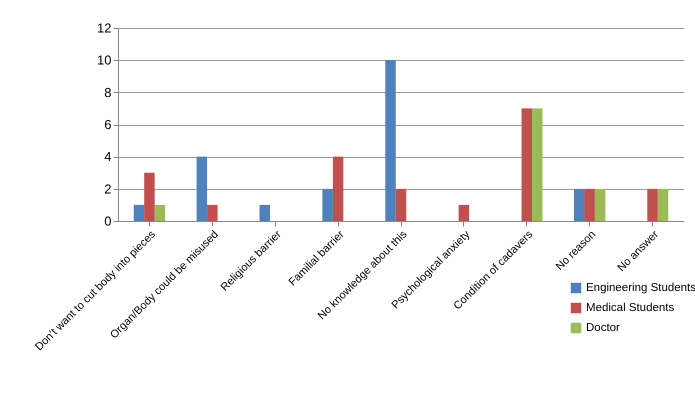 The image size is (695, 418). What do you see at coordinates (108, 92) in the screenshot?
I see `y-tick-label: 8` at bounding box center [108, 92].